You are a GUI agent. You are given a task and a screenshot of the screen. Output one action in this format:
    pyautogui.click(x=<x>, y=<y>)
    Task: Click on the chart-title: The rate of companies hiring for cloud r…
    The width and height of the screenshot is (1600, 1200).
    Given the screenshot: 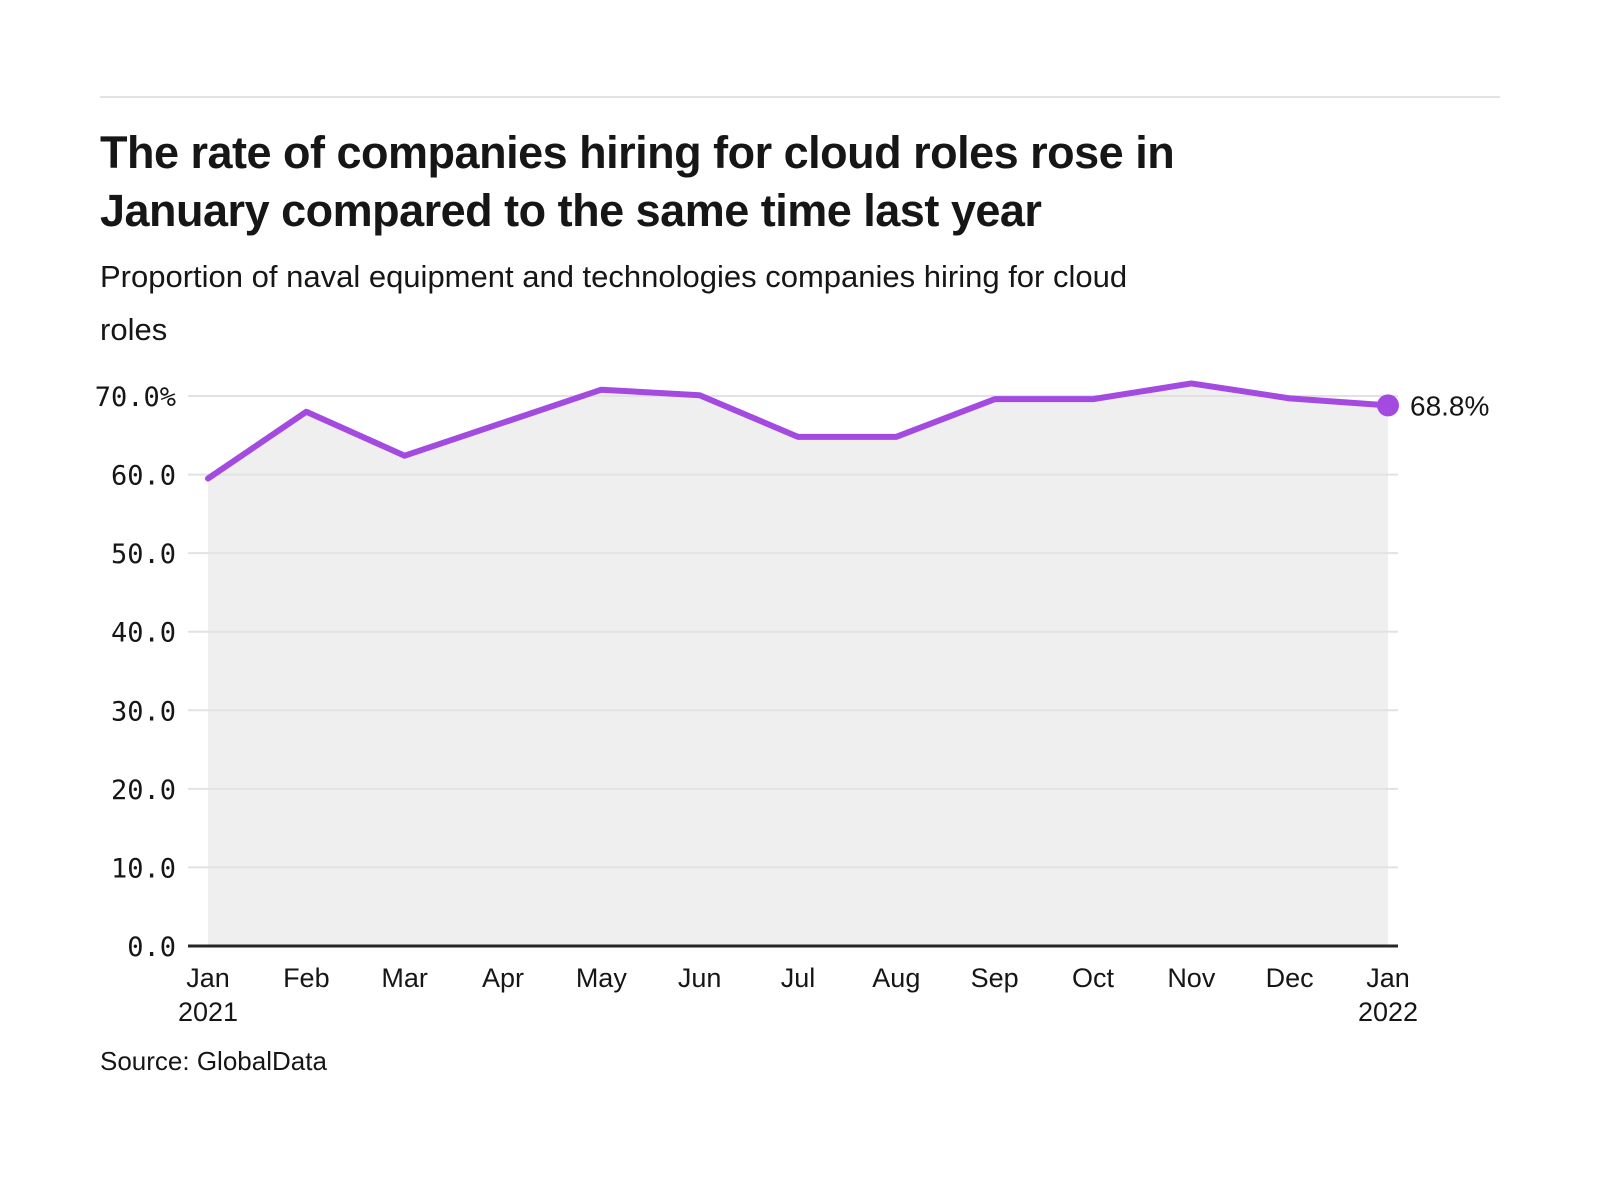 What is the action you would take?
    pyautogui.click(x=637, y=182)
    